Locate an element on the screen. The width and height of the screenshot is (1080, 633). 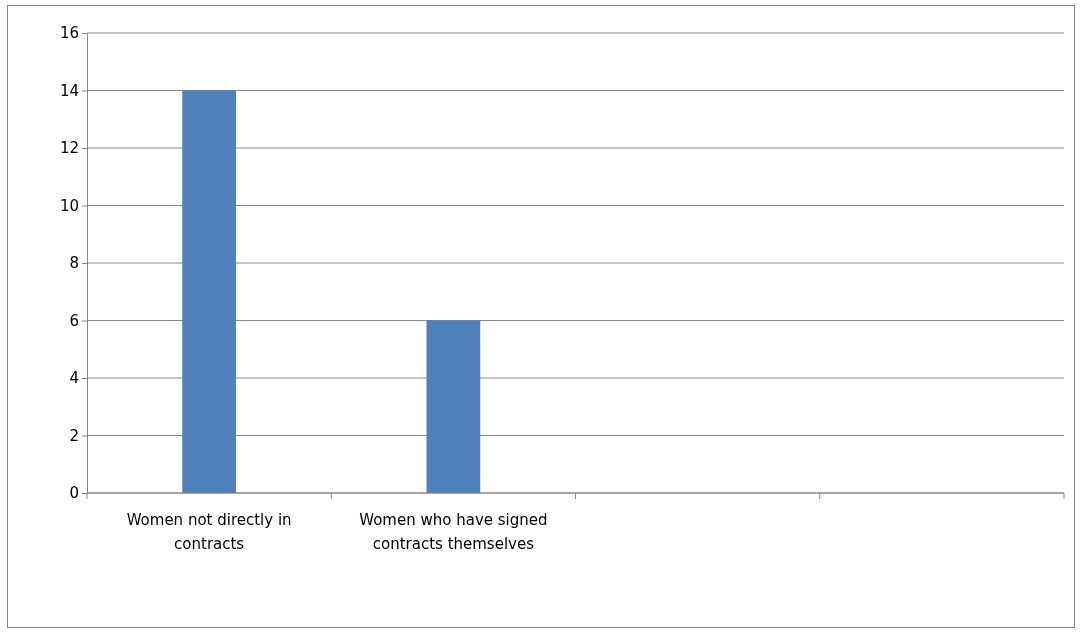
y-tick-label: 12 is located at coordinates (69, 148).